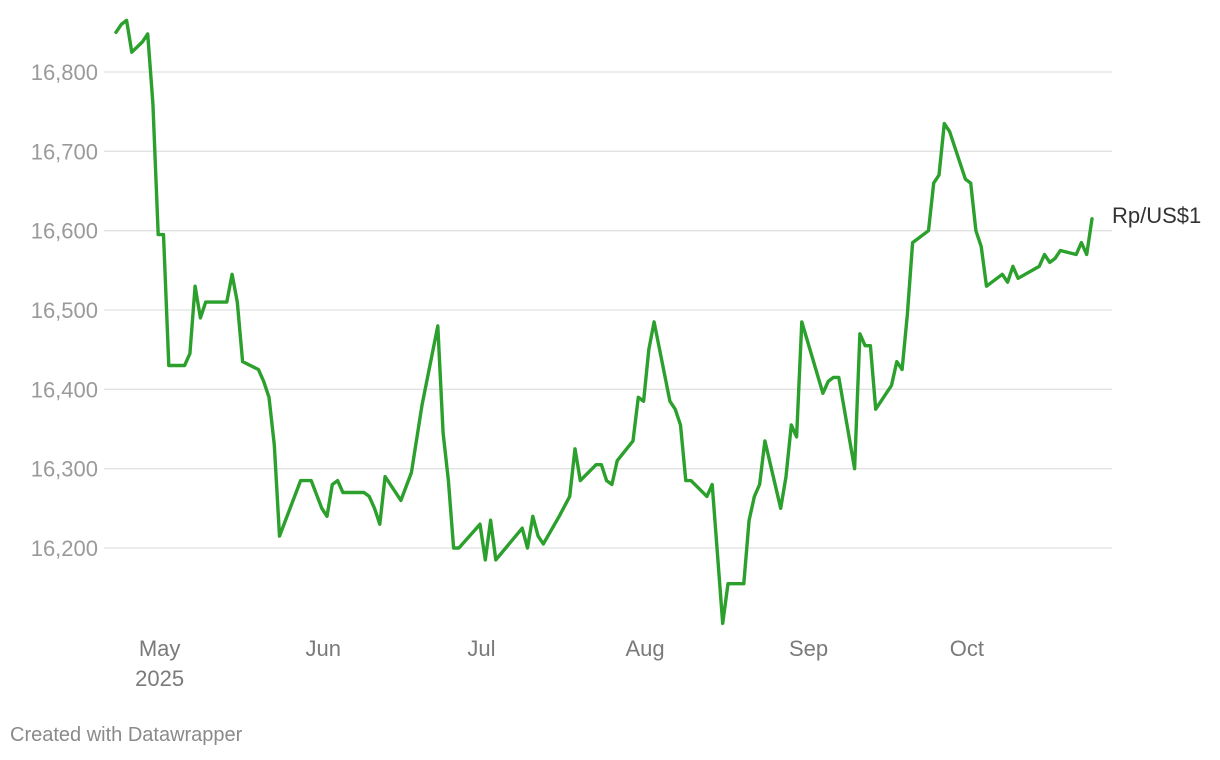 The image size is (1220, 760). Describe the element at coordinates (1156, 215) in the screenshot. I see `series-label: Rp/US$1` at that location.